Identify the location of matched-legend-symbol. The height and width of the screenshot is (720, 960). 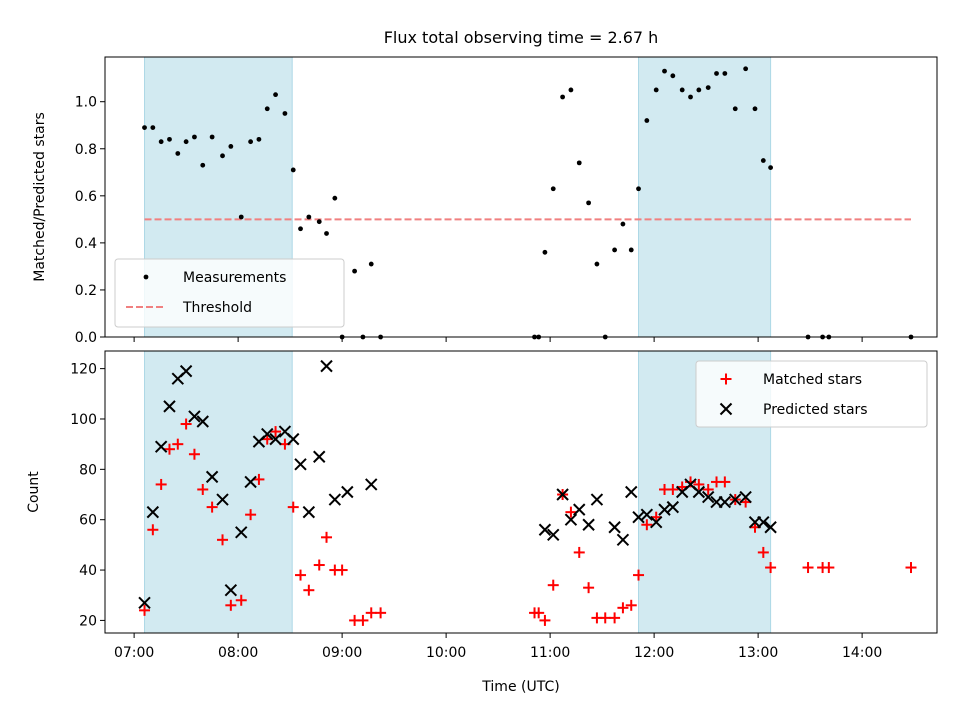
(726, 379).